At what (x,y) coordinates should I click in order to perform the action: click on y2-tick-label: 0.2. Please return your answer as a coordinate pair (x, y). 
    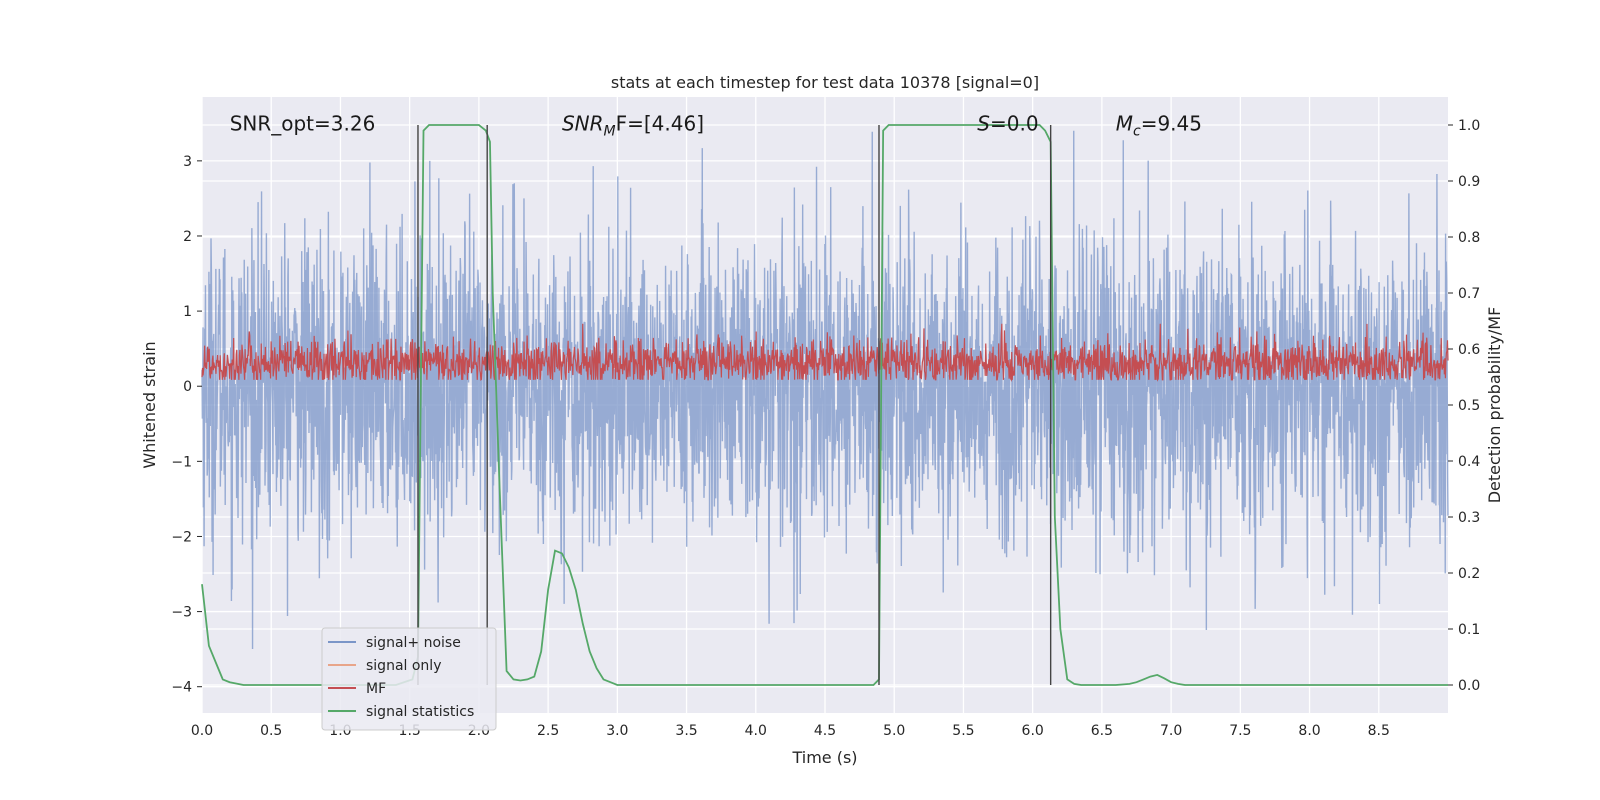
    Looking at the image, I should click on (1469, 574).